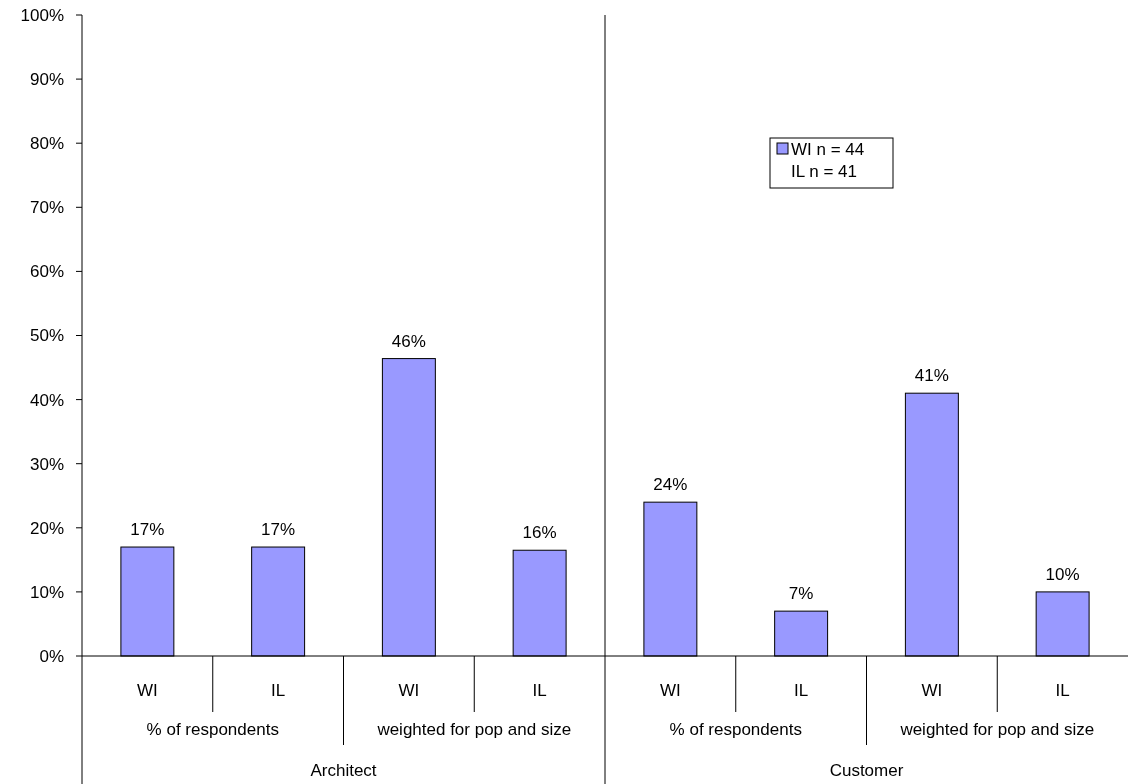  What do you see at coordinates (46, 144) in the screenshot?
I see `y-tick-label: 80%` at bounding box center [46, 144].